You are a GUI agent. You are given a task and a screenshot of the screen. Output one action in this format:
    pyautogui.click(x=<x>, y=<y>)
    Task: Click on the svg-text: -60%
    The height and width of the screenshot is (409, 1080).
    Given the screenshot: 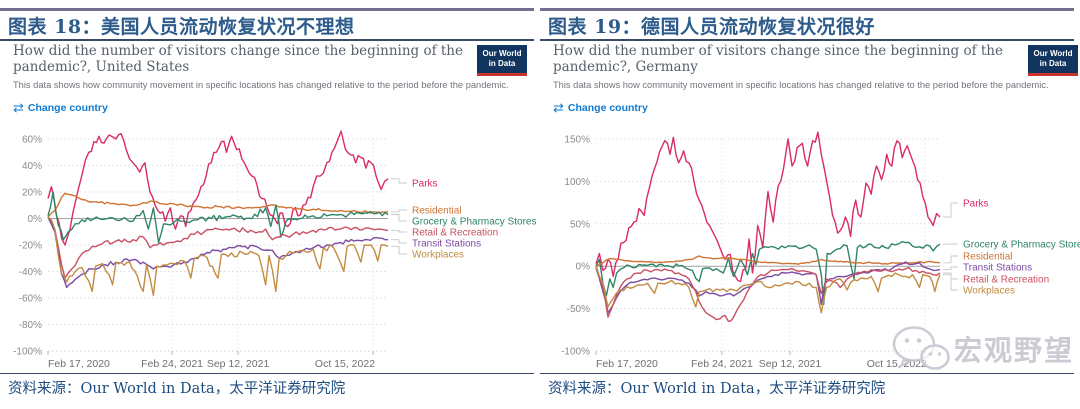 What is the action you would take?
    pyautogui.click(x=30, y=299)
    